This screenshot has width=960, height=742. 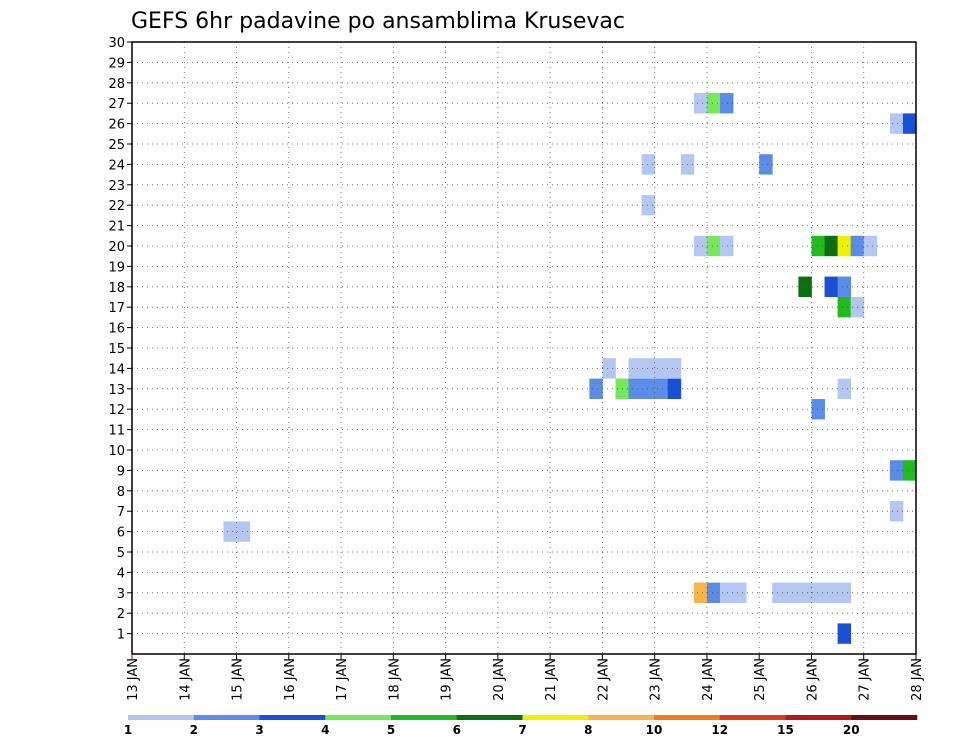 What do you see at coordinates (116, 329) in the screenshot?
I see `y-tick-label: 16` at bounding box center [116, 329].